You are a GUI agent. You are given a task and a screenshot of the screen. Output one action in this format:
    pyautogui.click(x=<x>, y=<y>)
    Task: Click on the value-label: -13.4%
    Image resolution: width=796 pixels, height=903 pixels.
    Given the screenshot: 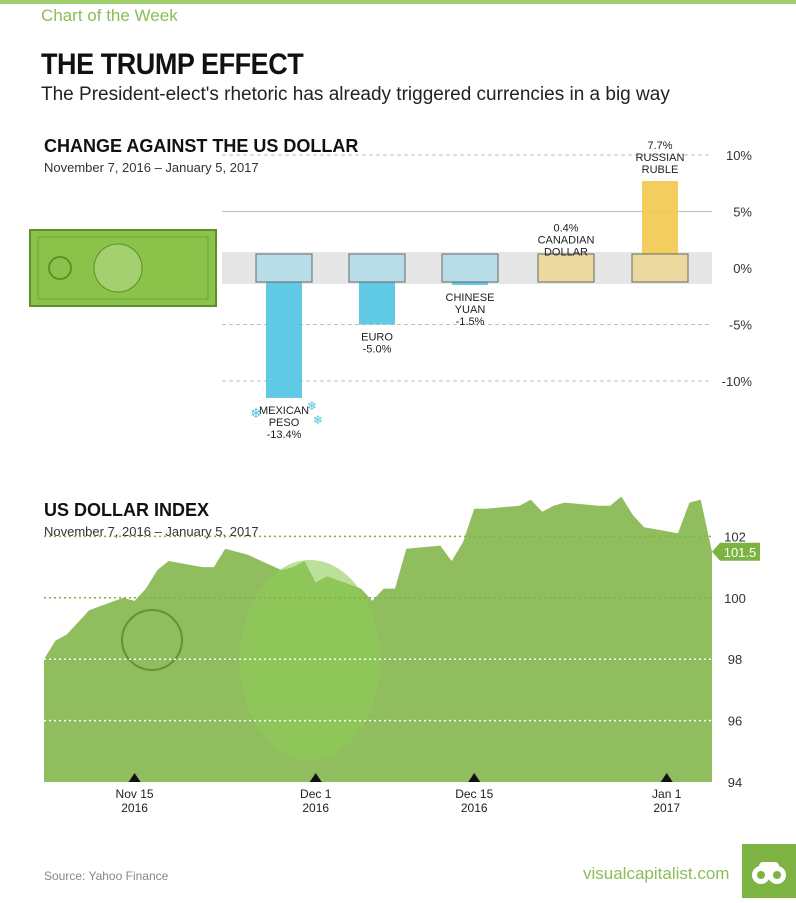 What is the action you would take?
    pyautogui.click(x=284, y=435)
    